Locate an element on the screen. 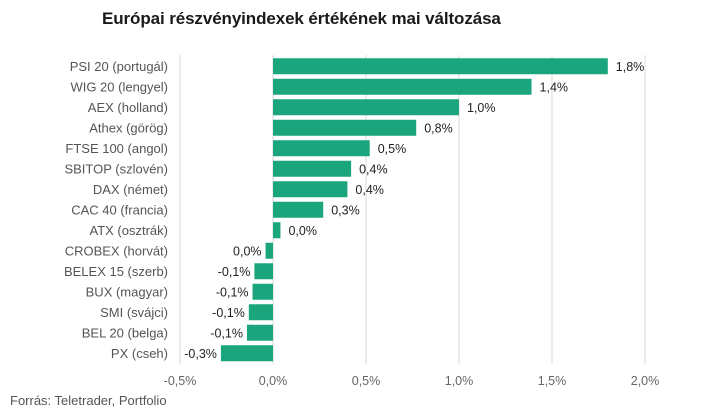 The height and width of the screenshot is (416, 723). x-axis-tick-labels: -0,5% 0,0% 0,5% 1,0% 1,5% 2,0% is located at coordinates (412, 381).